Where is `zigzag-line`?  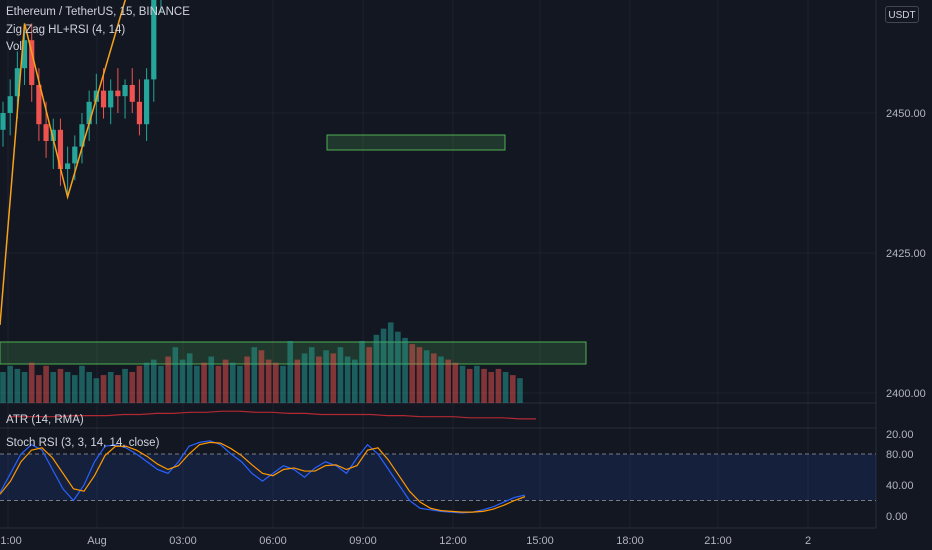
zigzag-line is located at coordinates (63, 163).